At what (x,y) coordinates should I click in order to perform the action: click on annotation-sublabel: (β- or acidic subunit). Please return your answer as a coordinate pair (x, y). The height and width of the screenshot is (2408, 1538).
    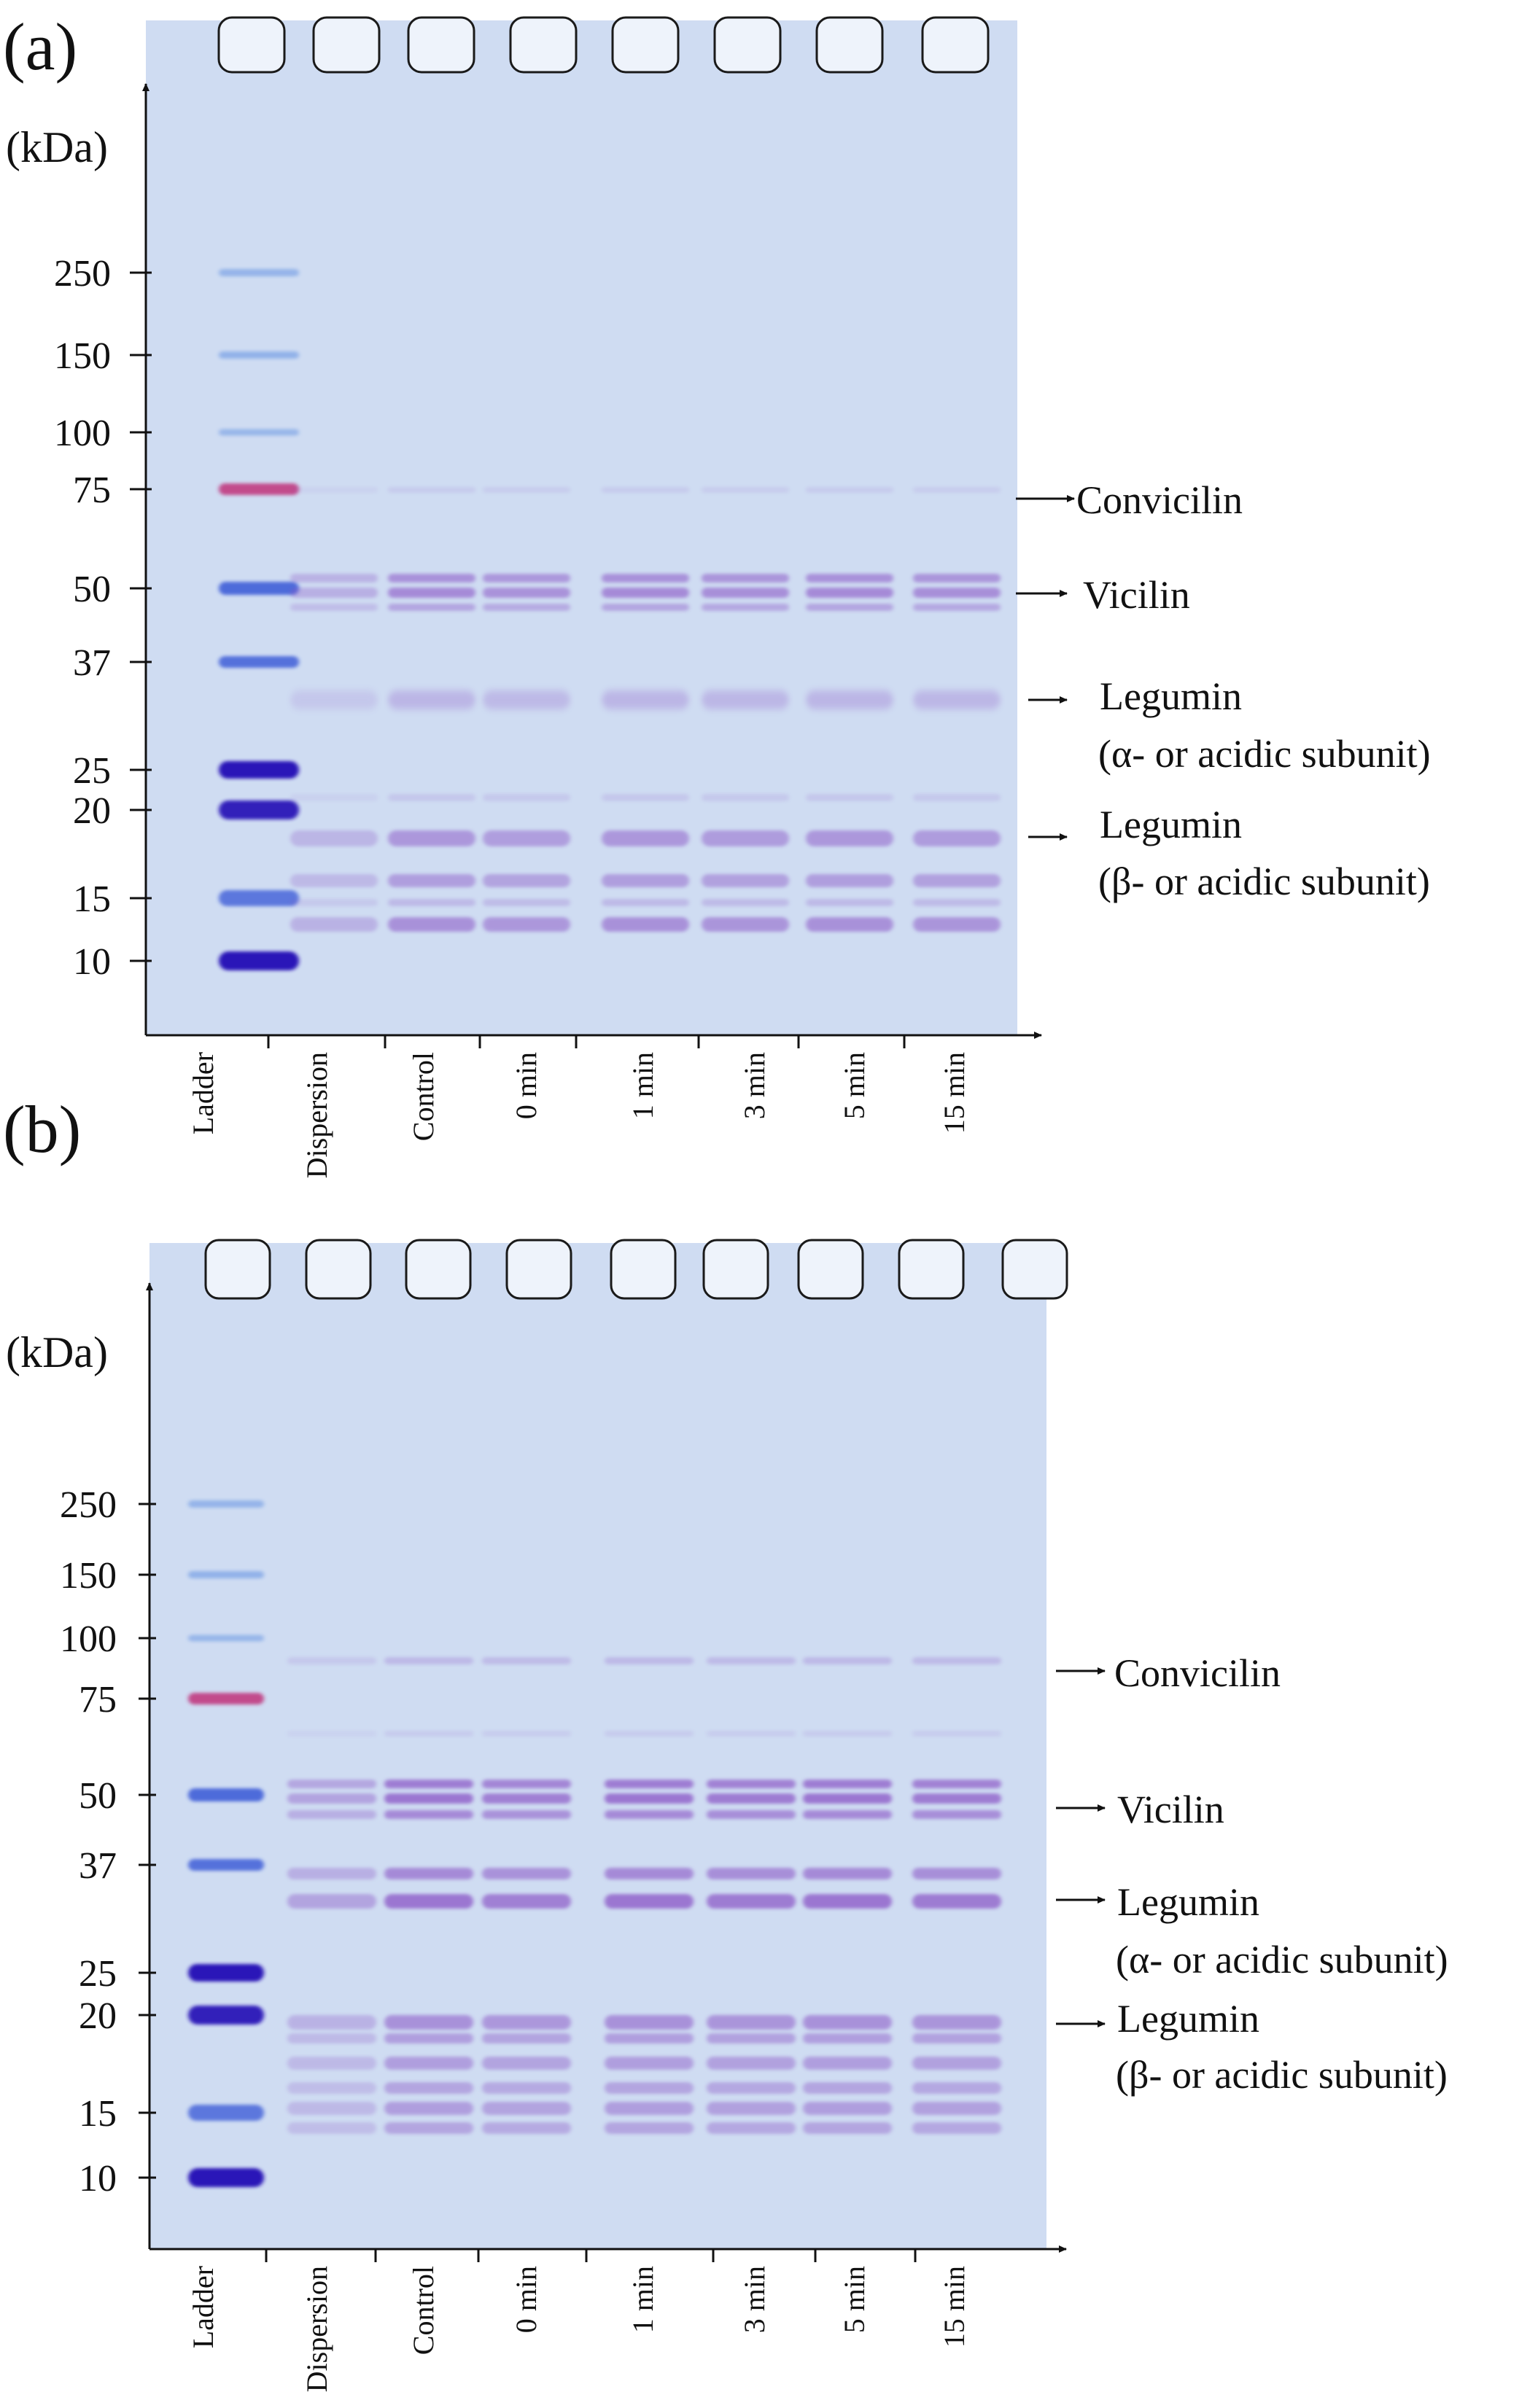
    Looking at the image, I should click on (1282, 2075).